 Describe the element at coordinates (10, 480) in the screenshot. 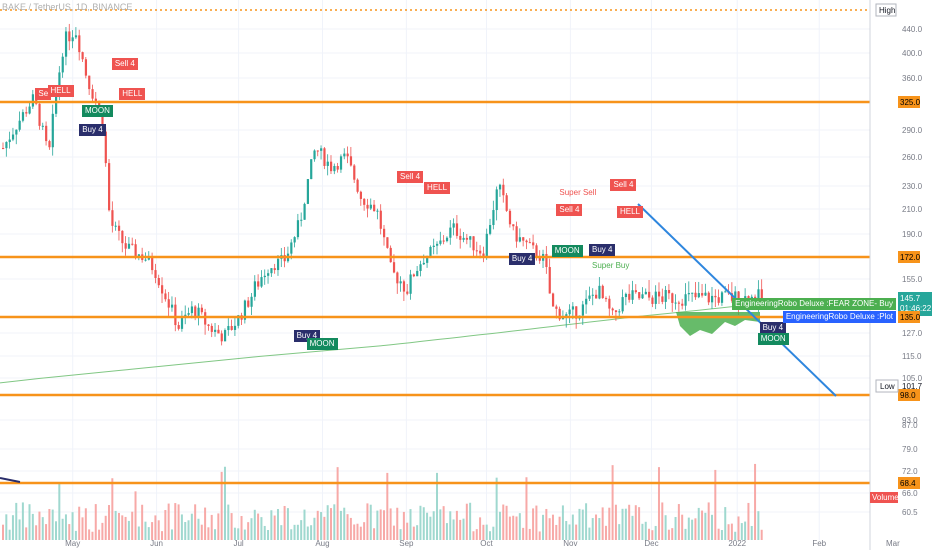

I see `trendline-stub` at that location.